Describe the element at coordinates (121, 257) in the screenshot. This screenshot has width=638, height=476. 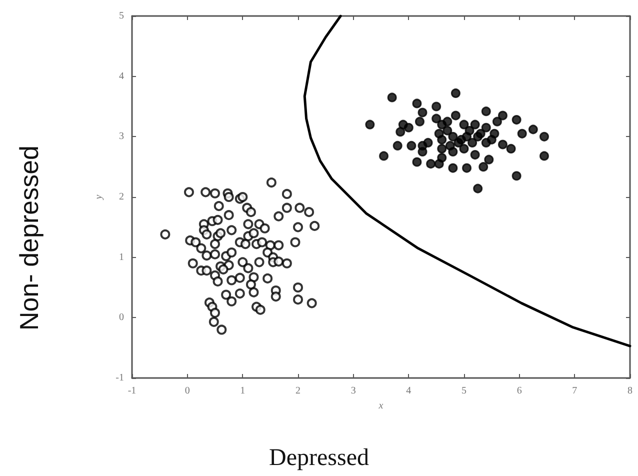
I see `y-tick-label: 1` at that location.